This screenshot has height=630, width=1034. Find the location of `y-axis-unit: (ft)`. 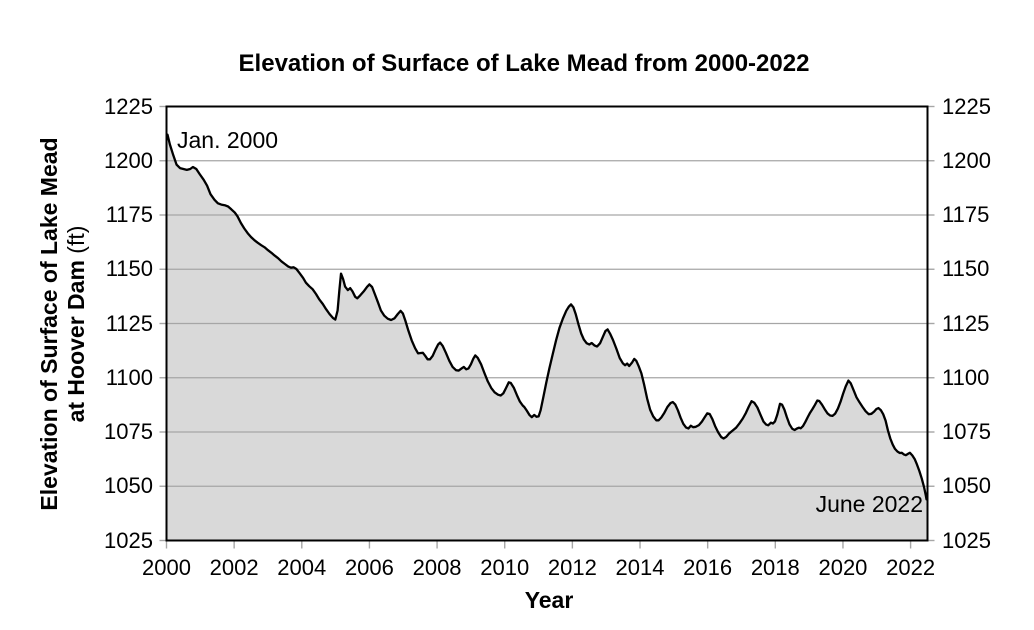

y-axis-unit: (ft) is located at coordinates (76, 243).